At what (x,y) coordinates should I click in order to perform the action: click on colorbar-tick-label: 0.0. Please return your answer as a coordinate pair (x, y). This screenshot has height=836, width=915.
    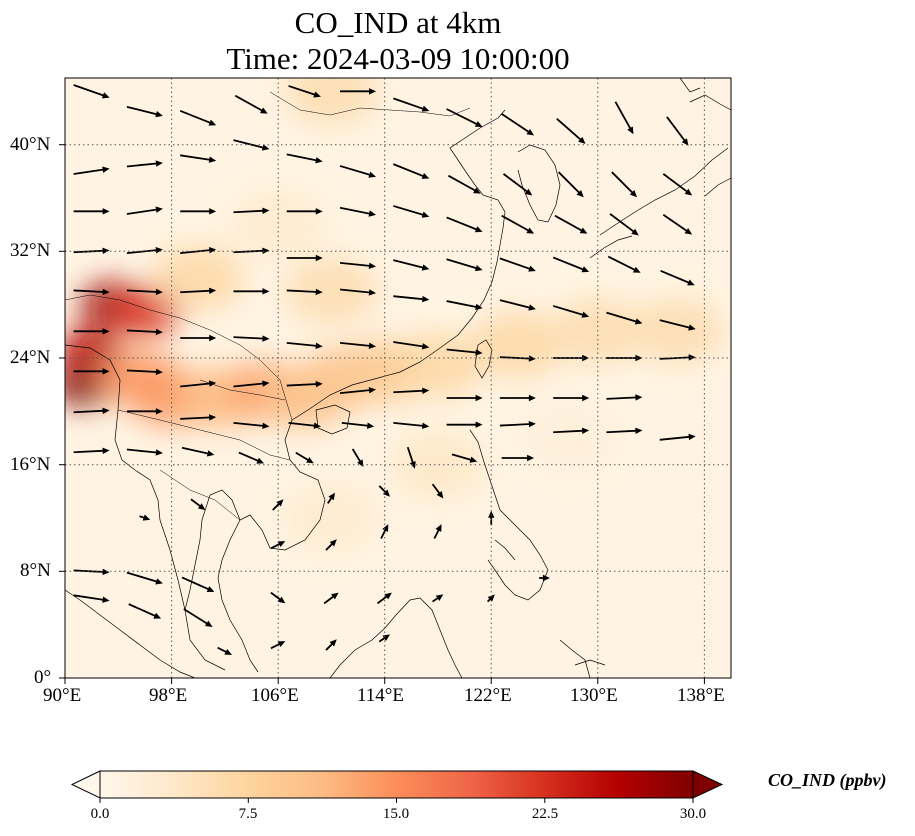
    Looking at the image, I should click on (100, 814).